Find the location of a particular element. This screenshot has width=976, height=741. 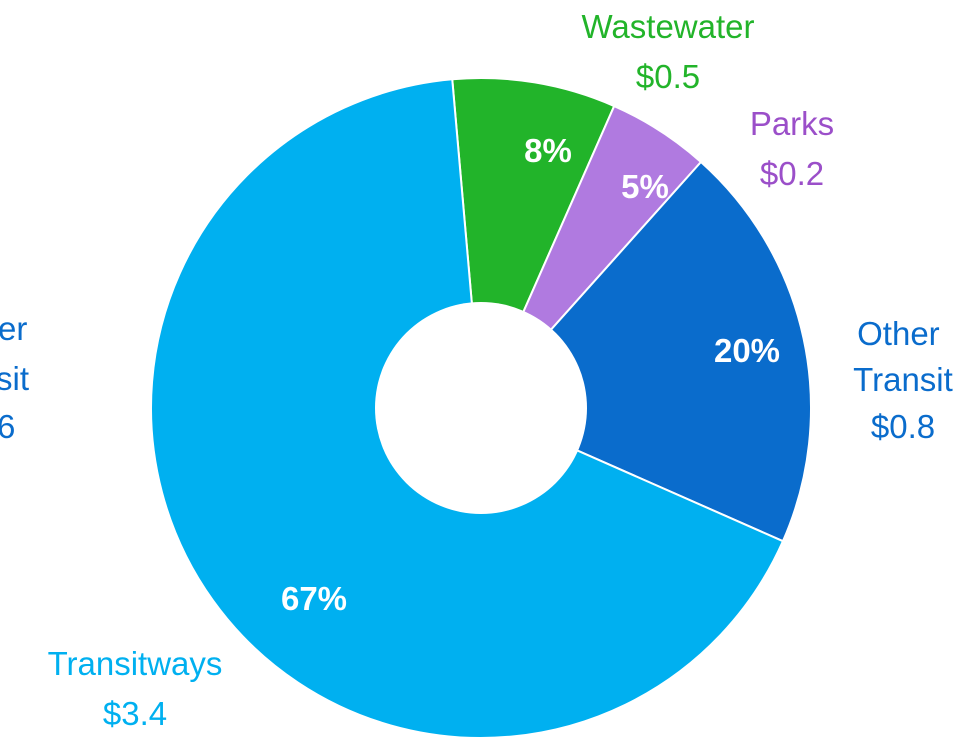

clipped-label-line2: sit is located at coordinates (14, 378).